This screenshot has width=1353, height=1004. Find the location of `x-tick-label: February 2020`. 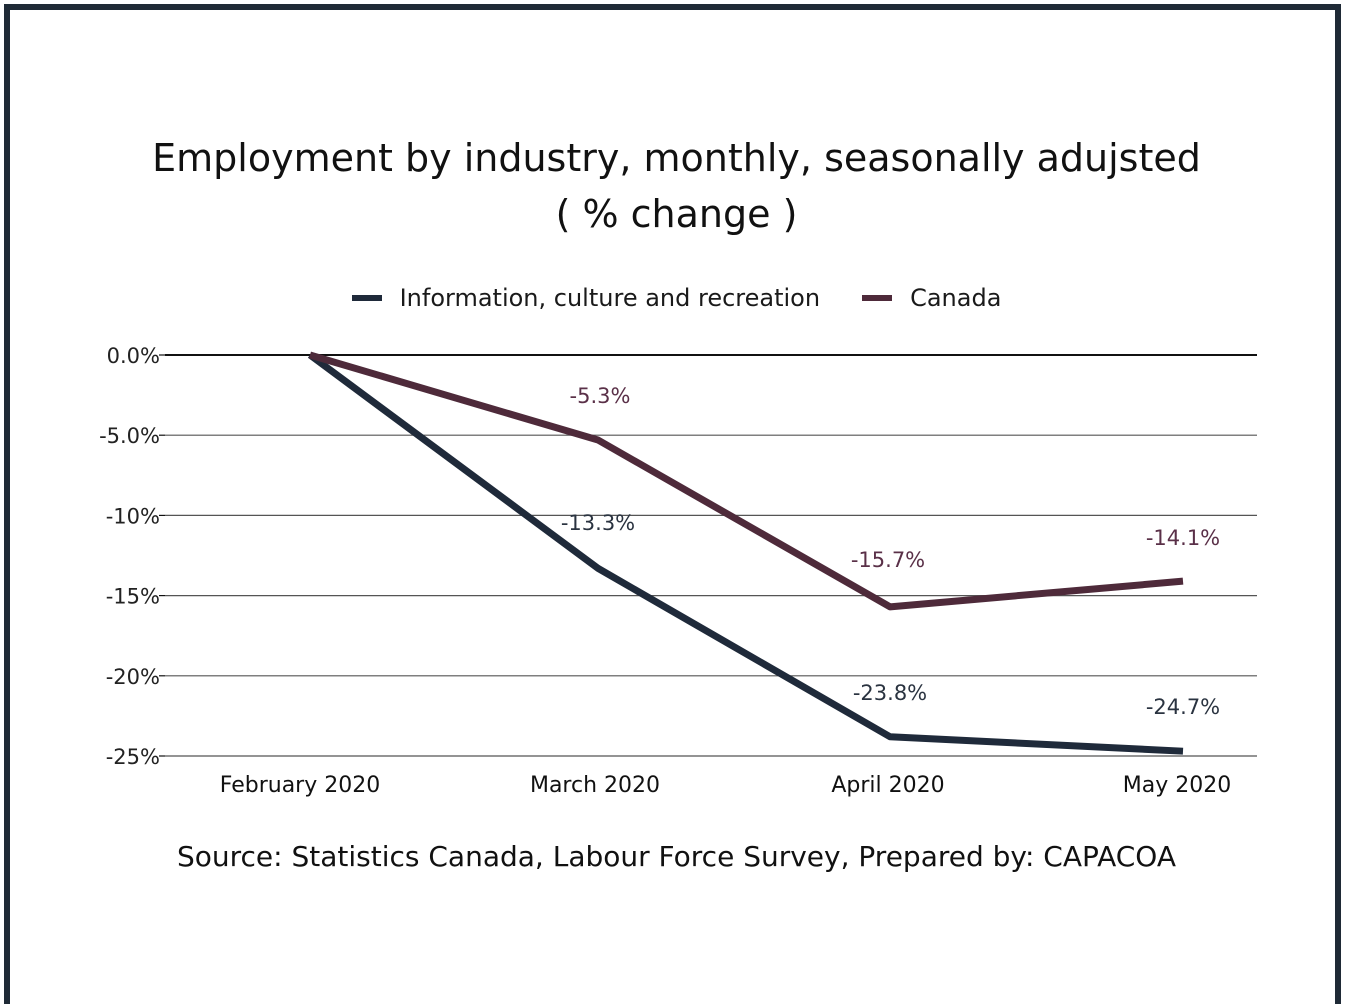

x-tick-label: February 2020 is located at coordinates (300, 785).